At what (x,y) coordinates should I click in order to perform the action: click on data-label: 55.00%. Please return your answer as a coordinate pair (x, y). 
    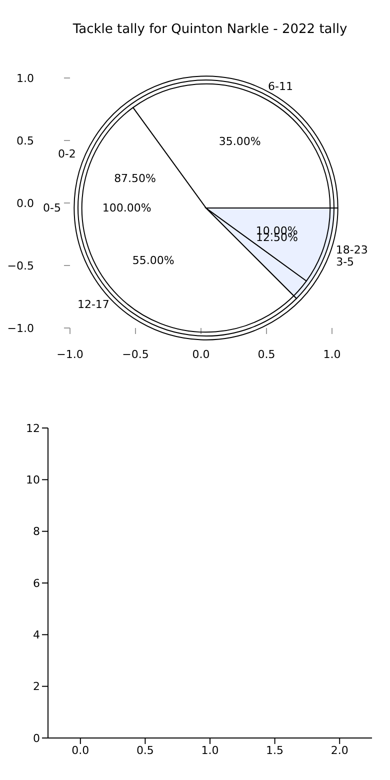
    Looking at the image, I should click on (153, 261).